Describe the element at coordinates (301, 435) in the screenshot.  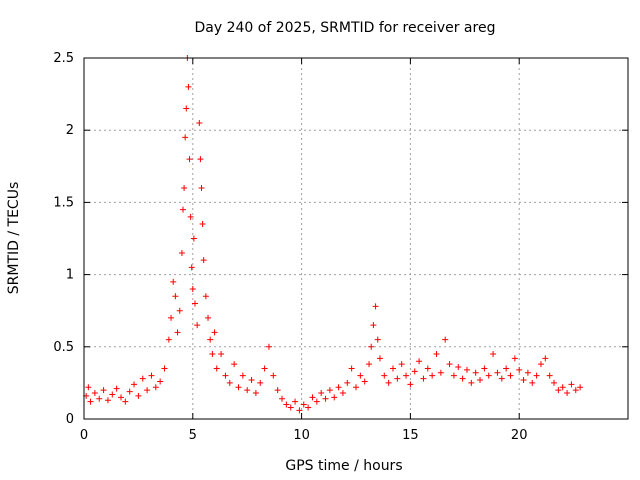
I see `x-tick-label: 10` at that location.